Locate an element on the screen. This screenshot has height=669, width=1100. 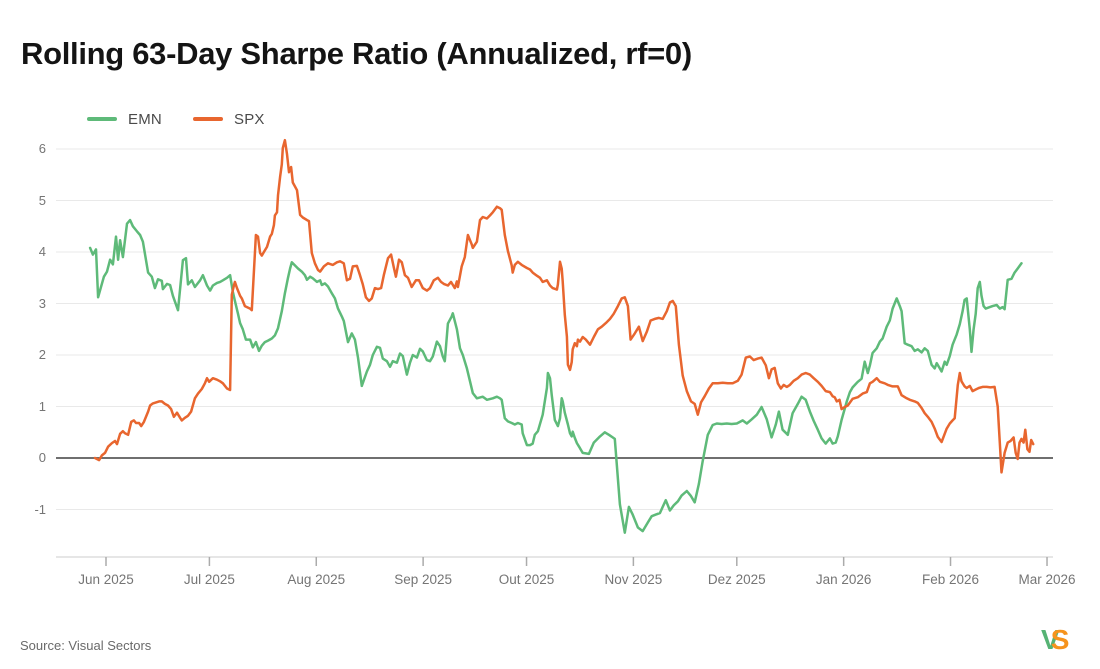
y-axis-label: -1 is located at coordinates (40, 509).